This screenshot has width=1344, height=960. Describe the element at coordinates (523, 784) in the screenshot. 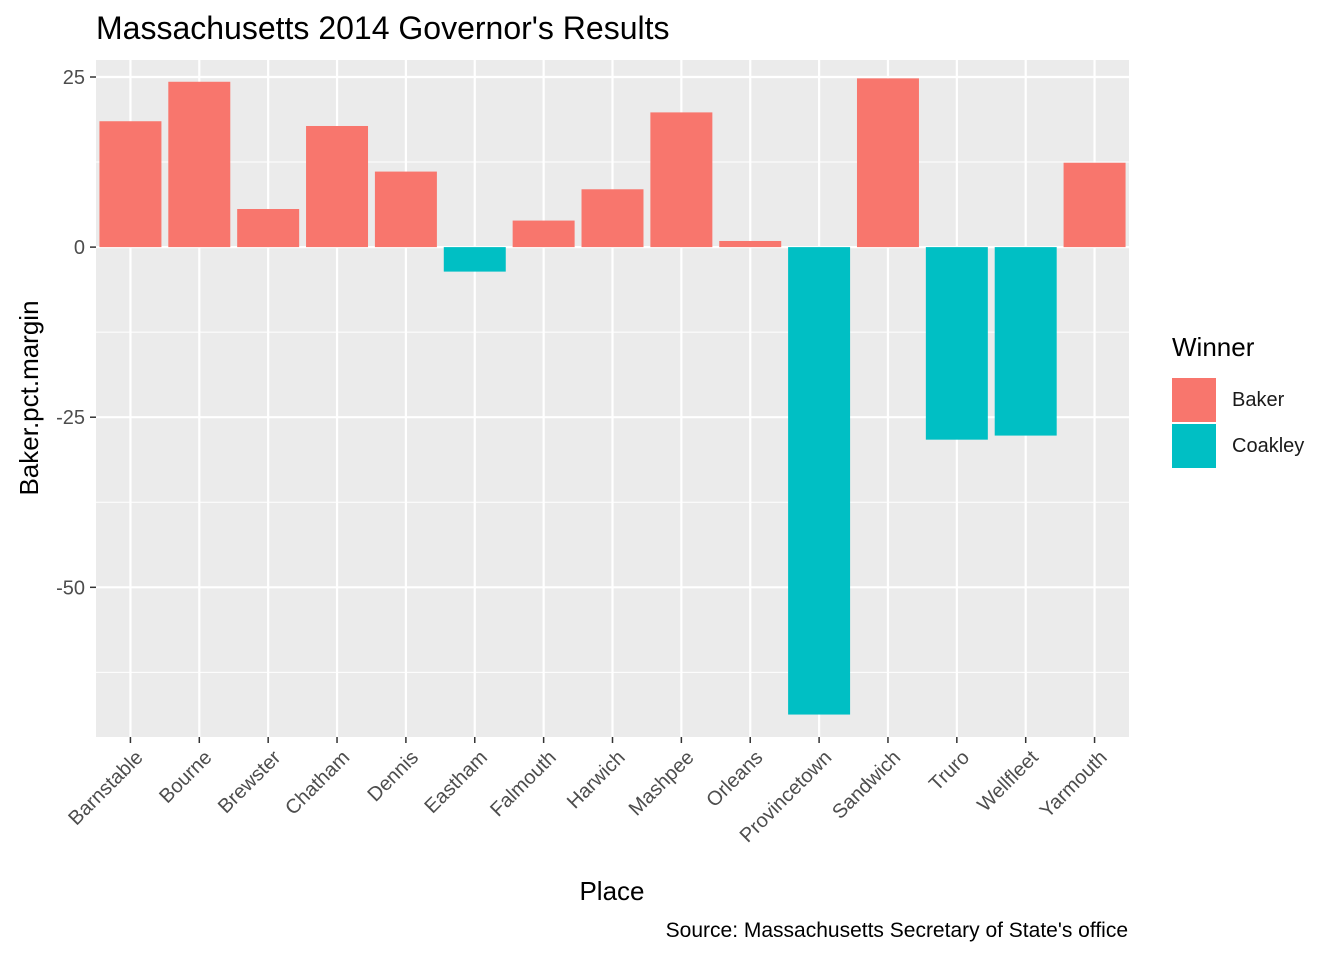

I see `x-tick-label: Falmouth` at that location.